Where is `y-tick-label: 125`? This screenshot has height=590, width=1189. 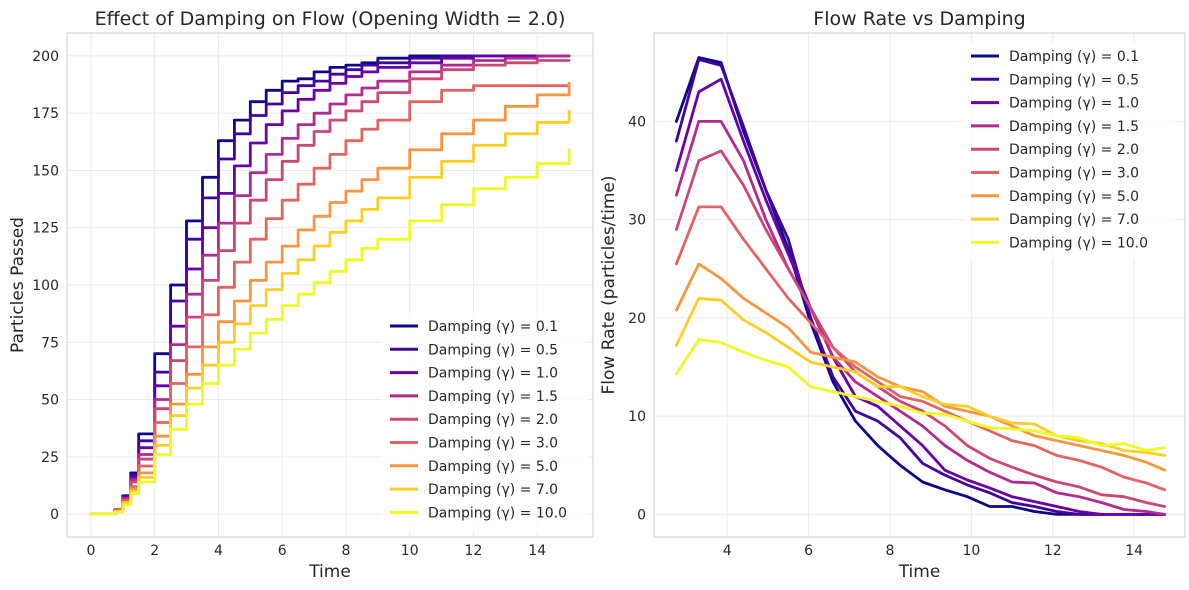
y-tick-label: 125 is located at coordinates (45, 229).